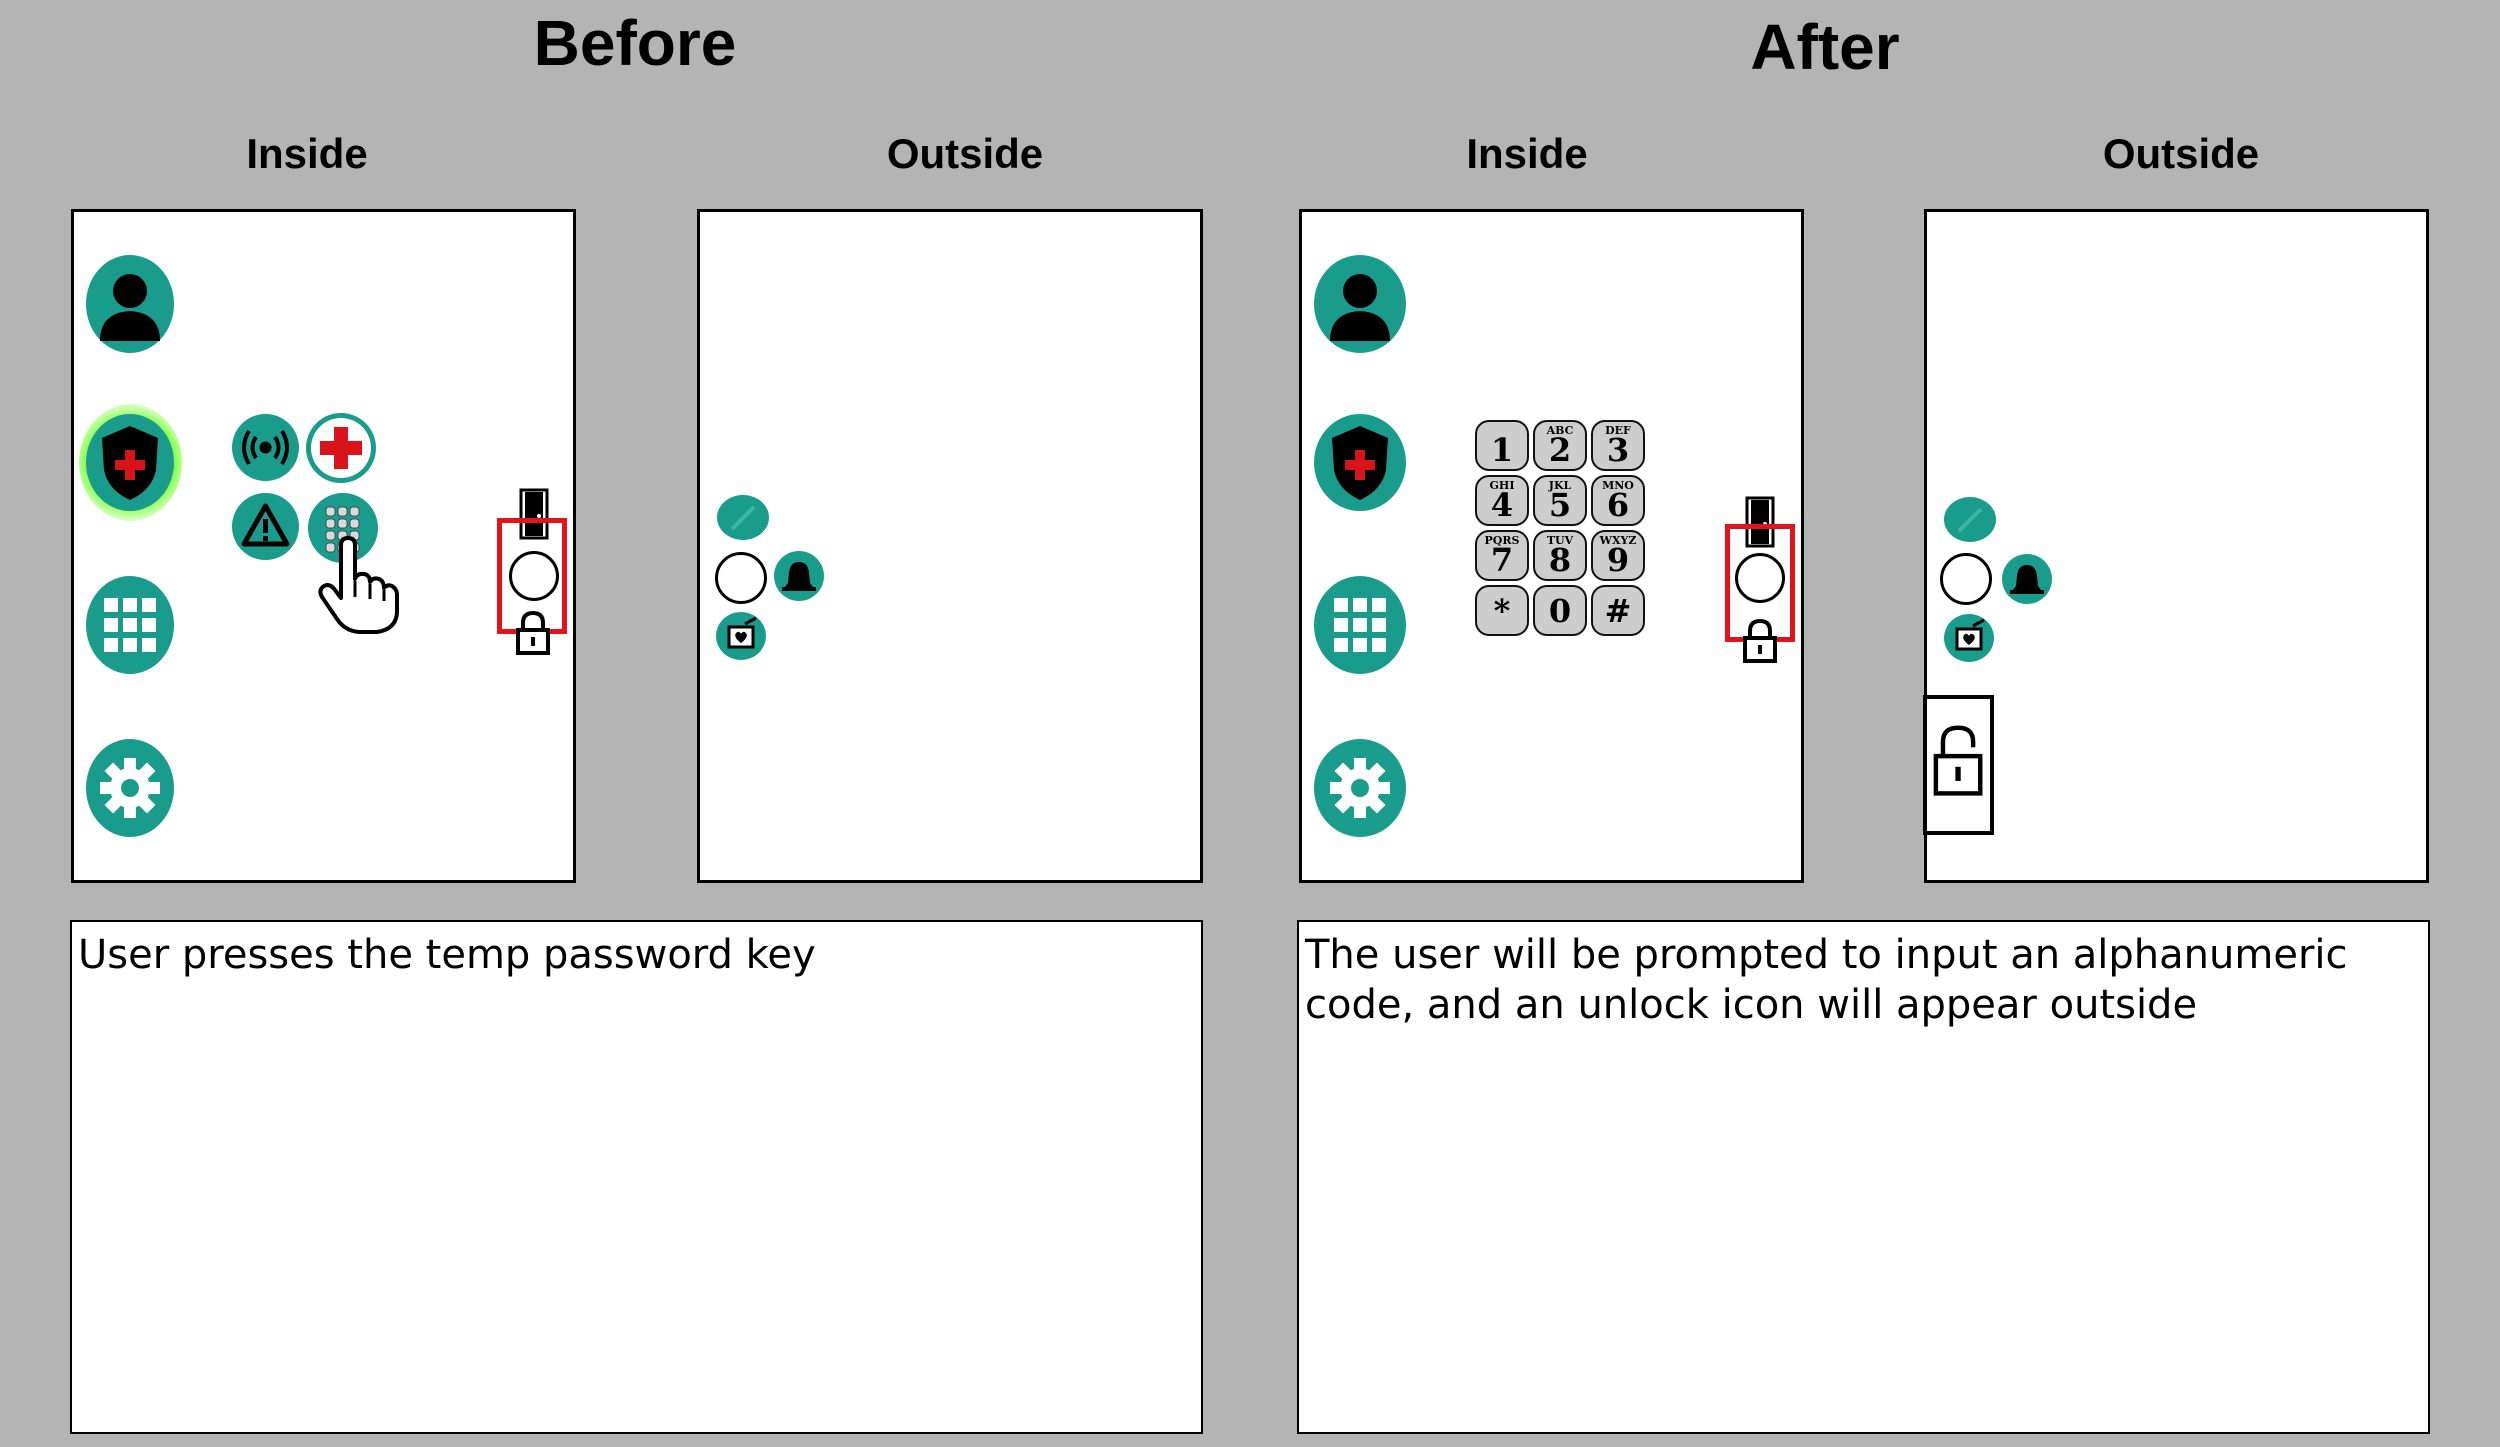 The height and width of the screenshot is (1447, 2500). Describe the element at coordinates (1502, 445) in the screenshot. I see `keypad-key: 1` at that location.